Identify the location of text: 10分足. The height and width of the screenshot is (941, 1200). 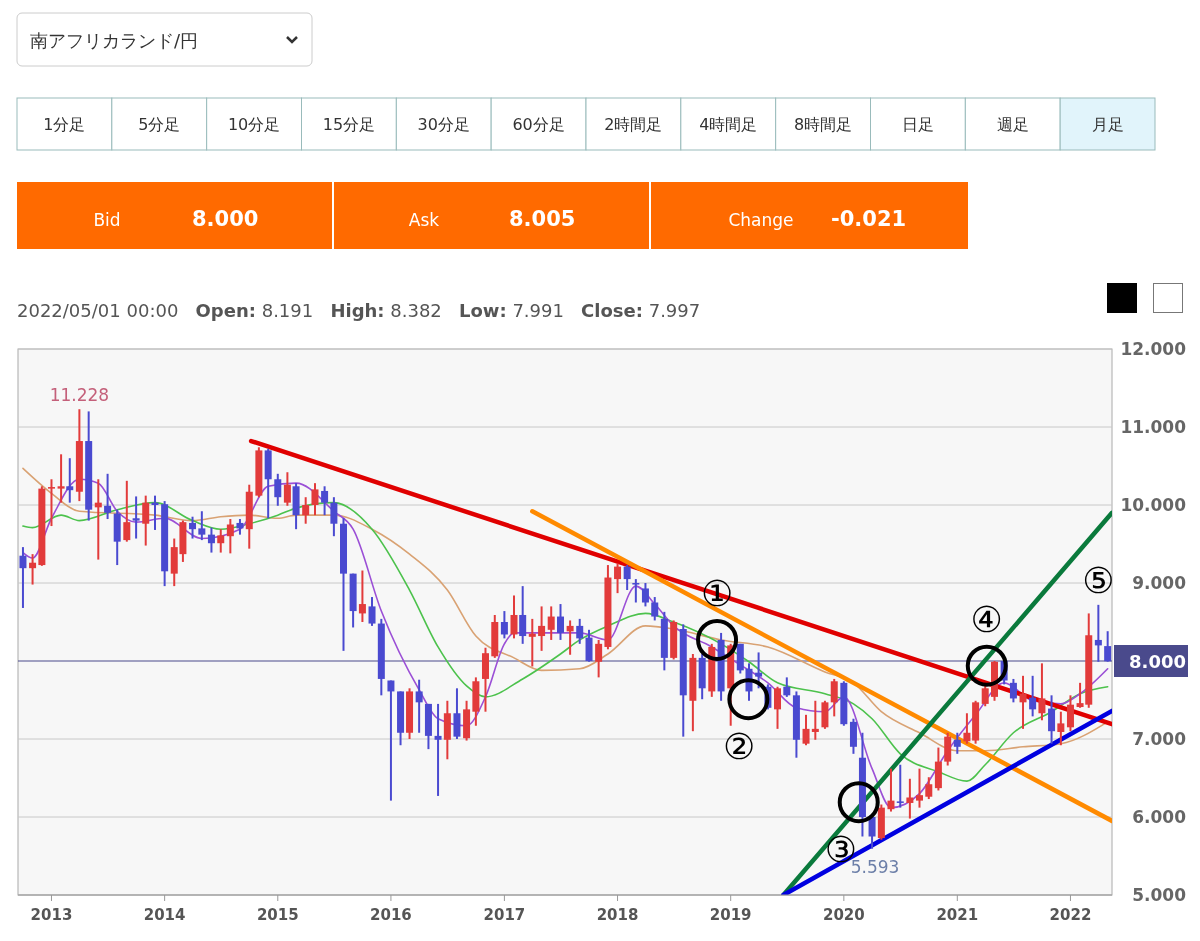
(254, 124).